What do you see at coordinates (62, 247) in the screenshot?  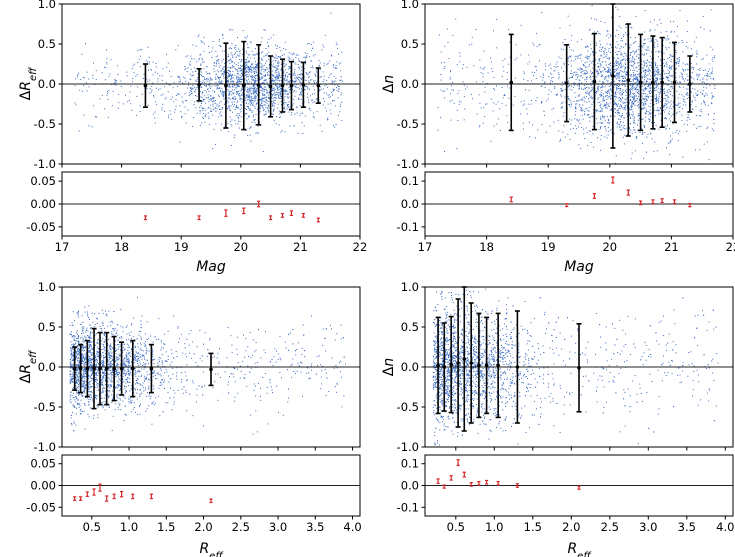 I see `x-tick-label: 17` at bounding box center [62, 247].